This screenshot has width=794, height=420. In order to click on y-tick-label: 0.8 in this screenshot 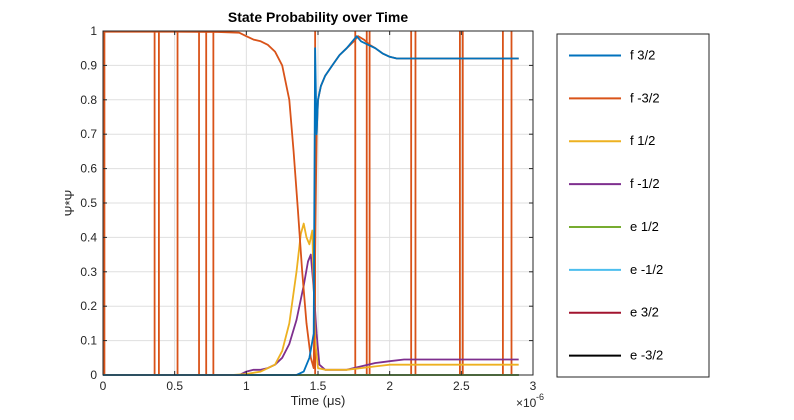, I will do `click(88, 100)`.